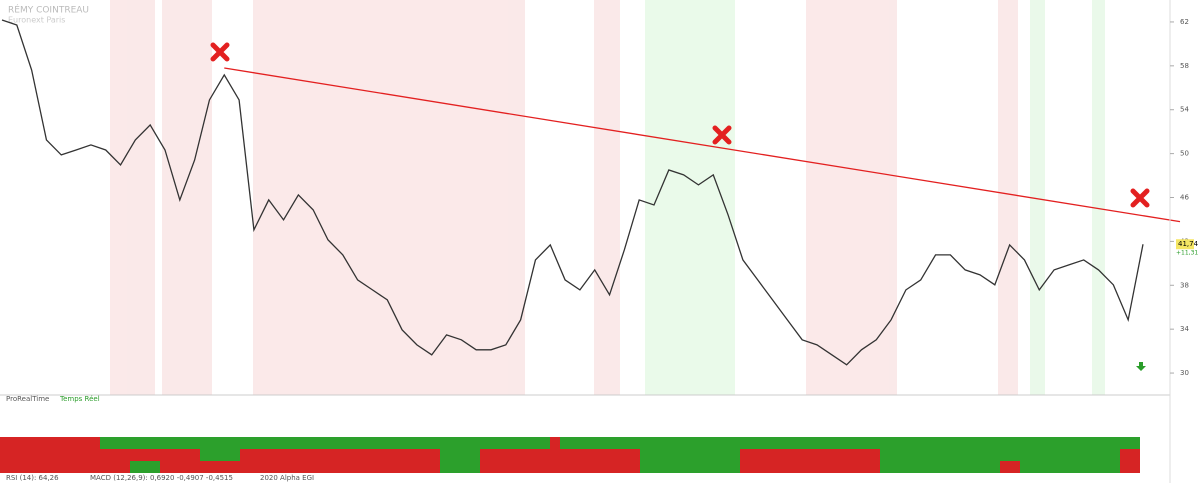 The image size is (1200, 487). What do you see at coordinates (79, 399) in the screenshot?
I see `mode: Temps Réel` at bounding box center [79, 399].